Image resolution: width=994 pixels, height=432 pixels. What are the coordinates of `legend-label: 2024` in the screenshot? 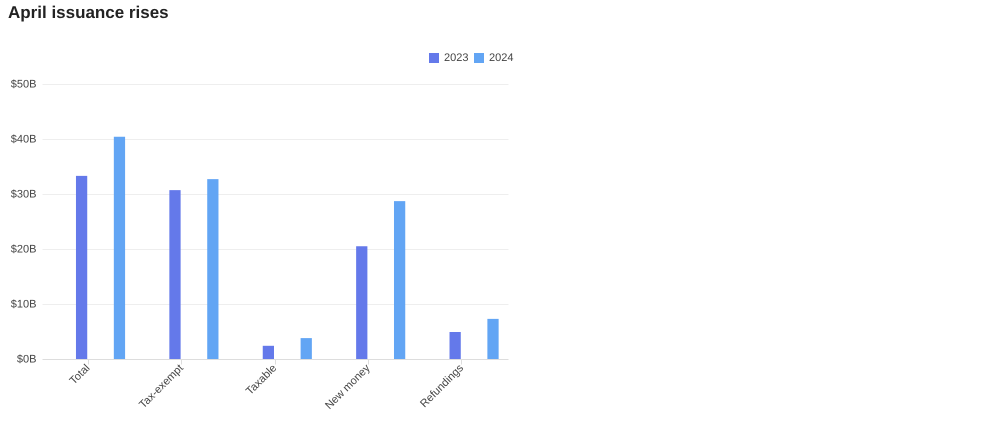 It's located at (501, 58).